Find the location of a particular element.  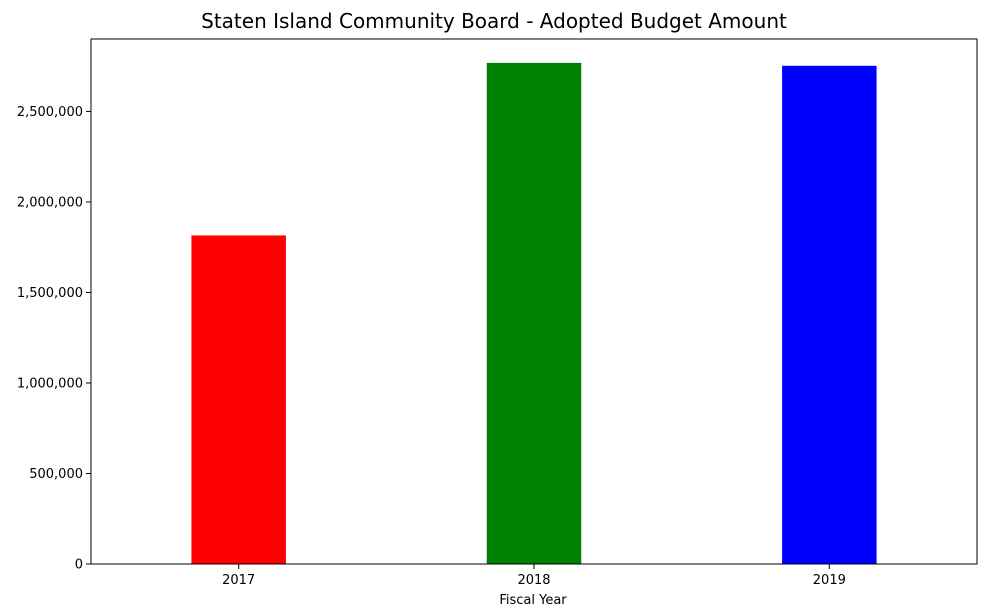

y-tick-label: 0 is located at coordinates (79, 565).